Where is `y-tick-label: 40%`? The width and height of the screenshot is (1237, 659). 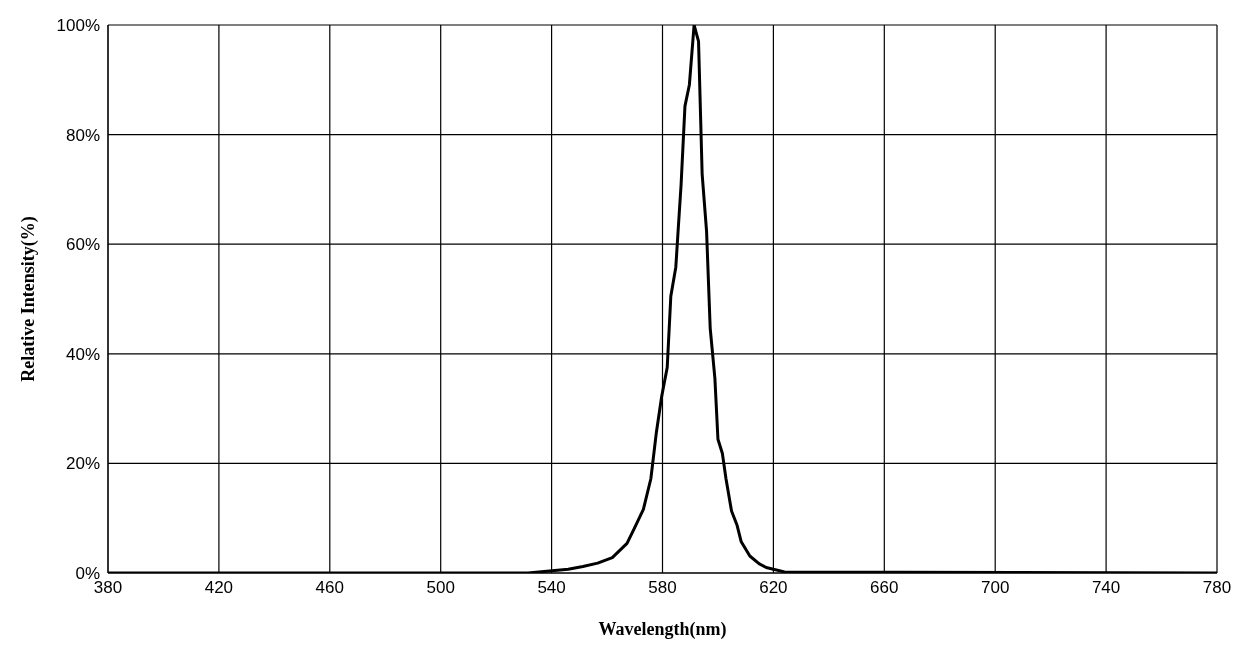 y-tick-label: 40% is located at coordinates (82, 354).